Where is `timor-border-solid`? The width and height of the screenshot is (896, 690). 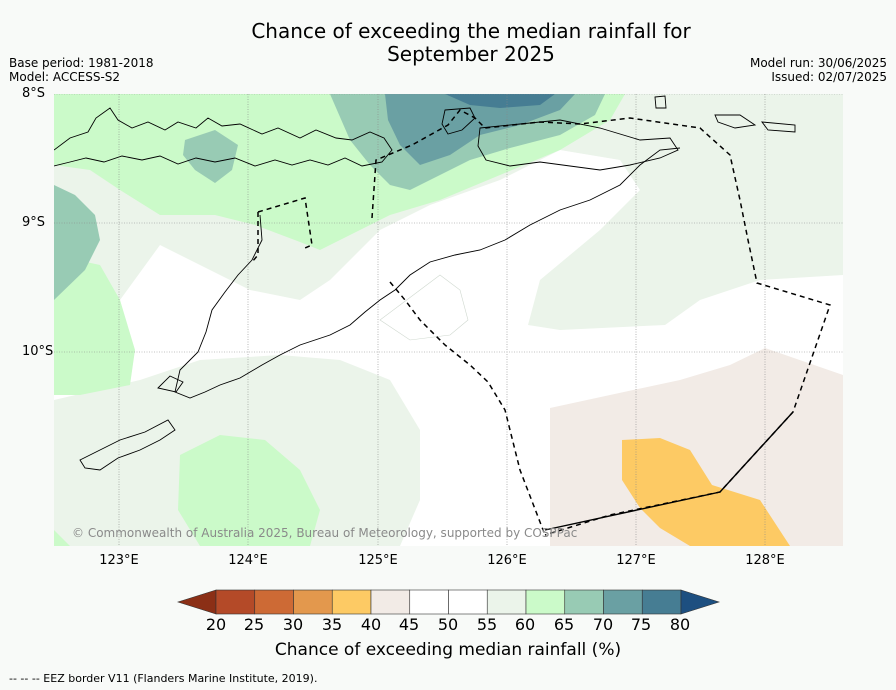
timor-border-solid is located at coordinates (669, 471).